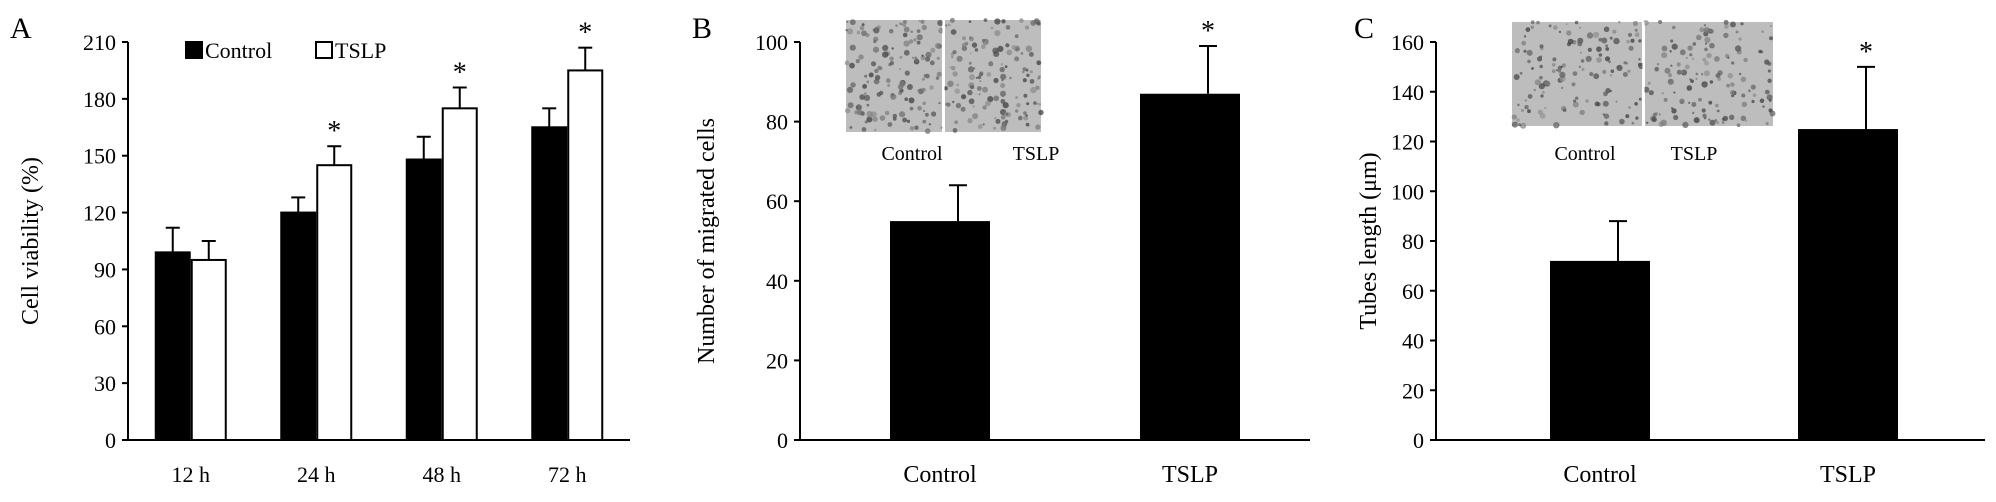  Describe the element at coordinates (1413, 241) in the screenshot. I see `y-tick-label: 80` at that location.